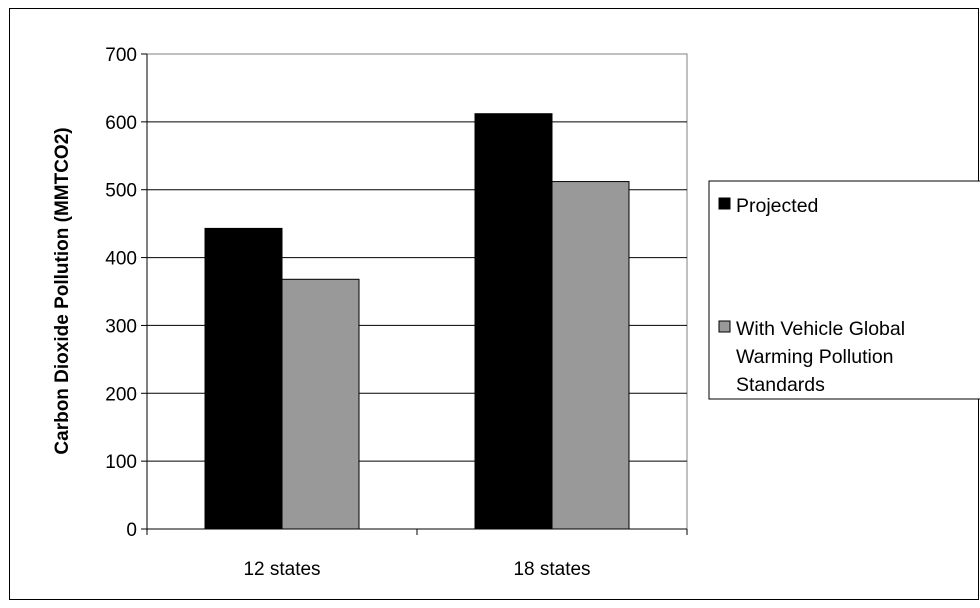  I want to click on legend-label: Warming Pollution, so click(815, 357).